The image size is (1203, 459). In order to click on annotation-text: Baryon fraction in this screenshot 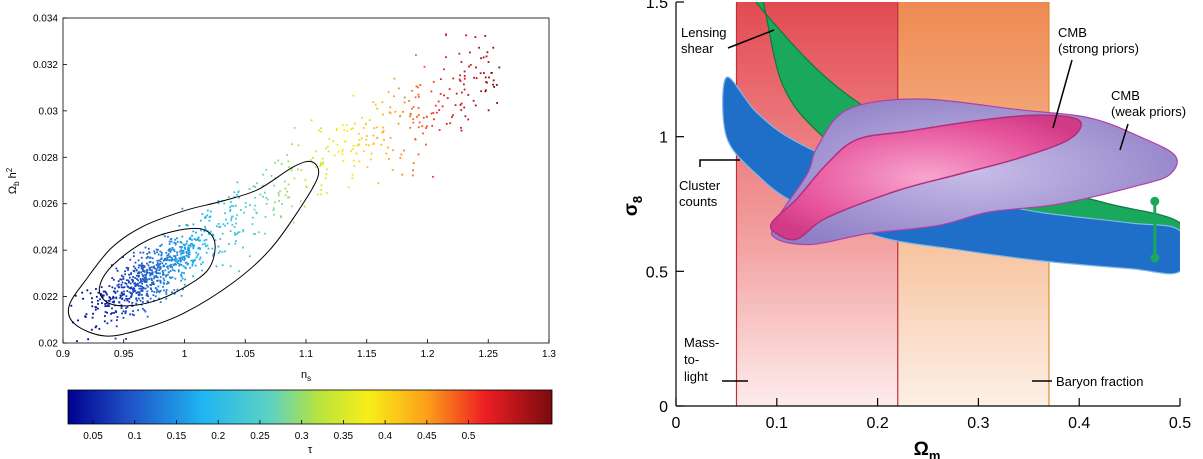, I will do `click(1099, 381)`.